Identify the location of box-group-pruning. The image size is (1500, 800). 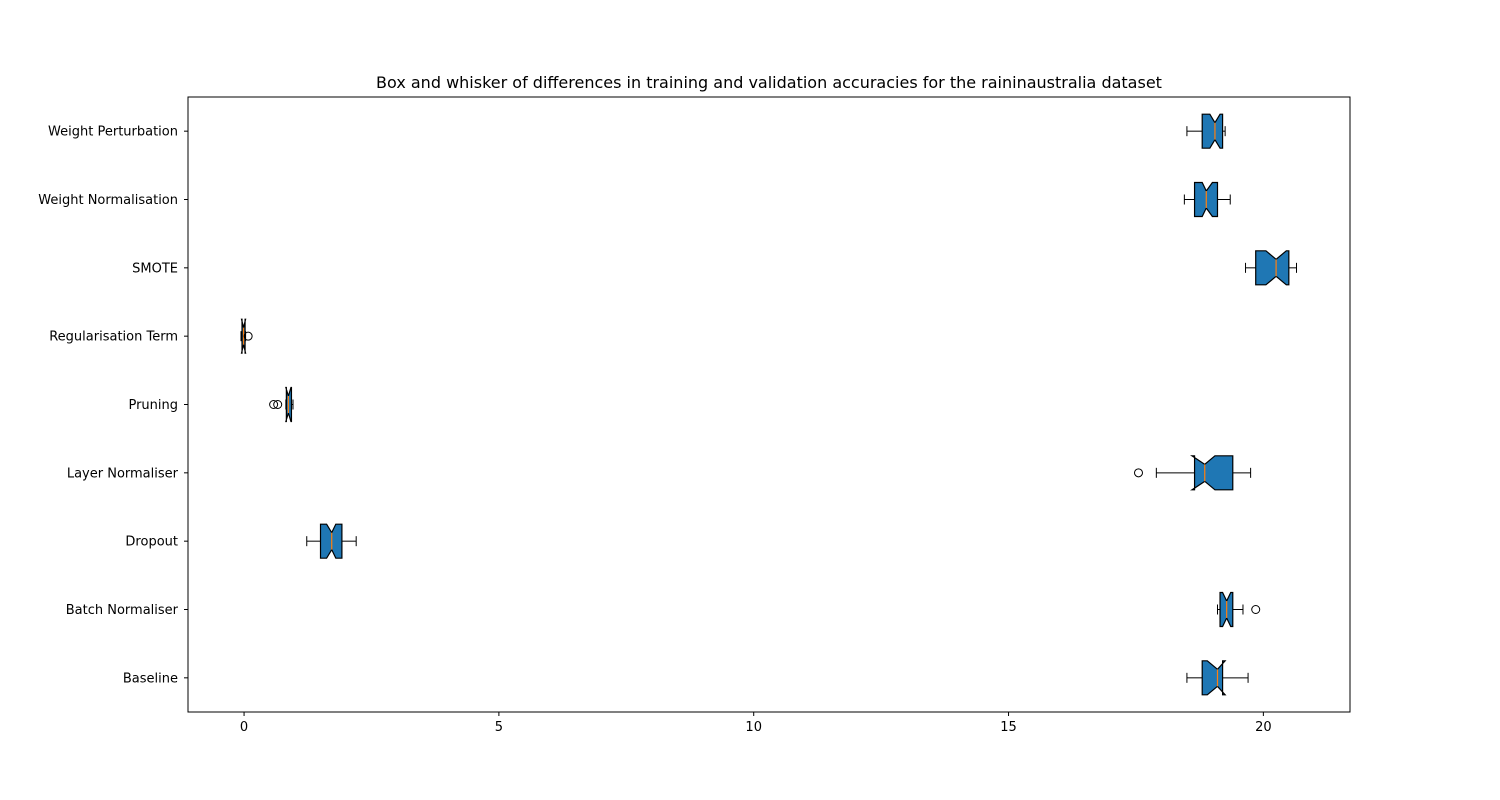
(281, 404).